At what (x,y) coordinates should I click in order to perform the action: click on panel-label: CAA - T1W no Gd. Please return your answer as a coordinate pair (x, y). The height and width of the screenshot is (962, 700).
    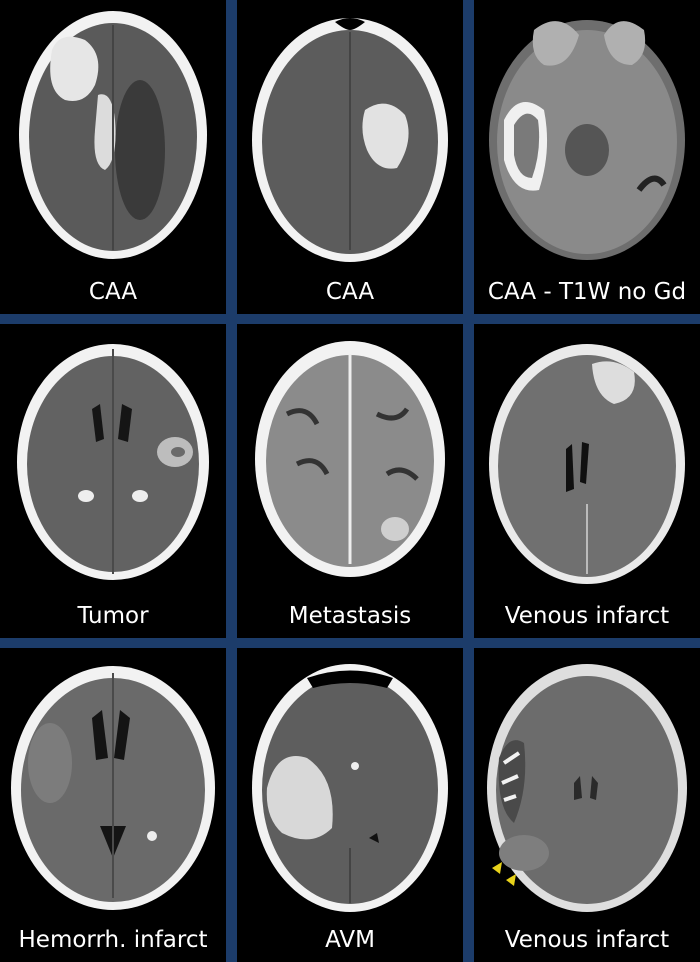
    Looking at the image, I should click on (587, 292).